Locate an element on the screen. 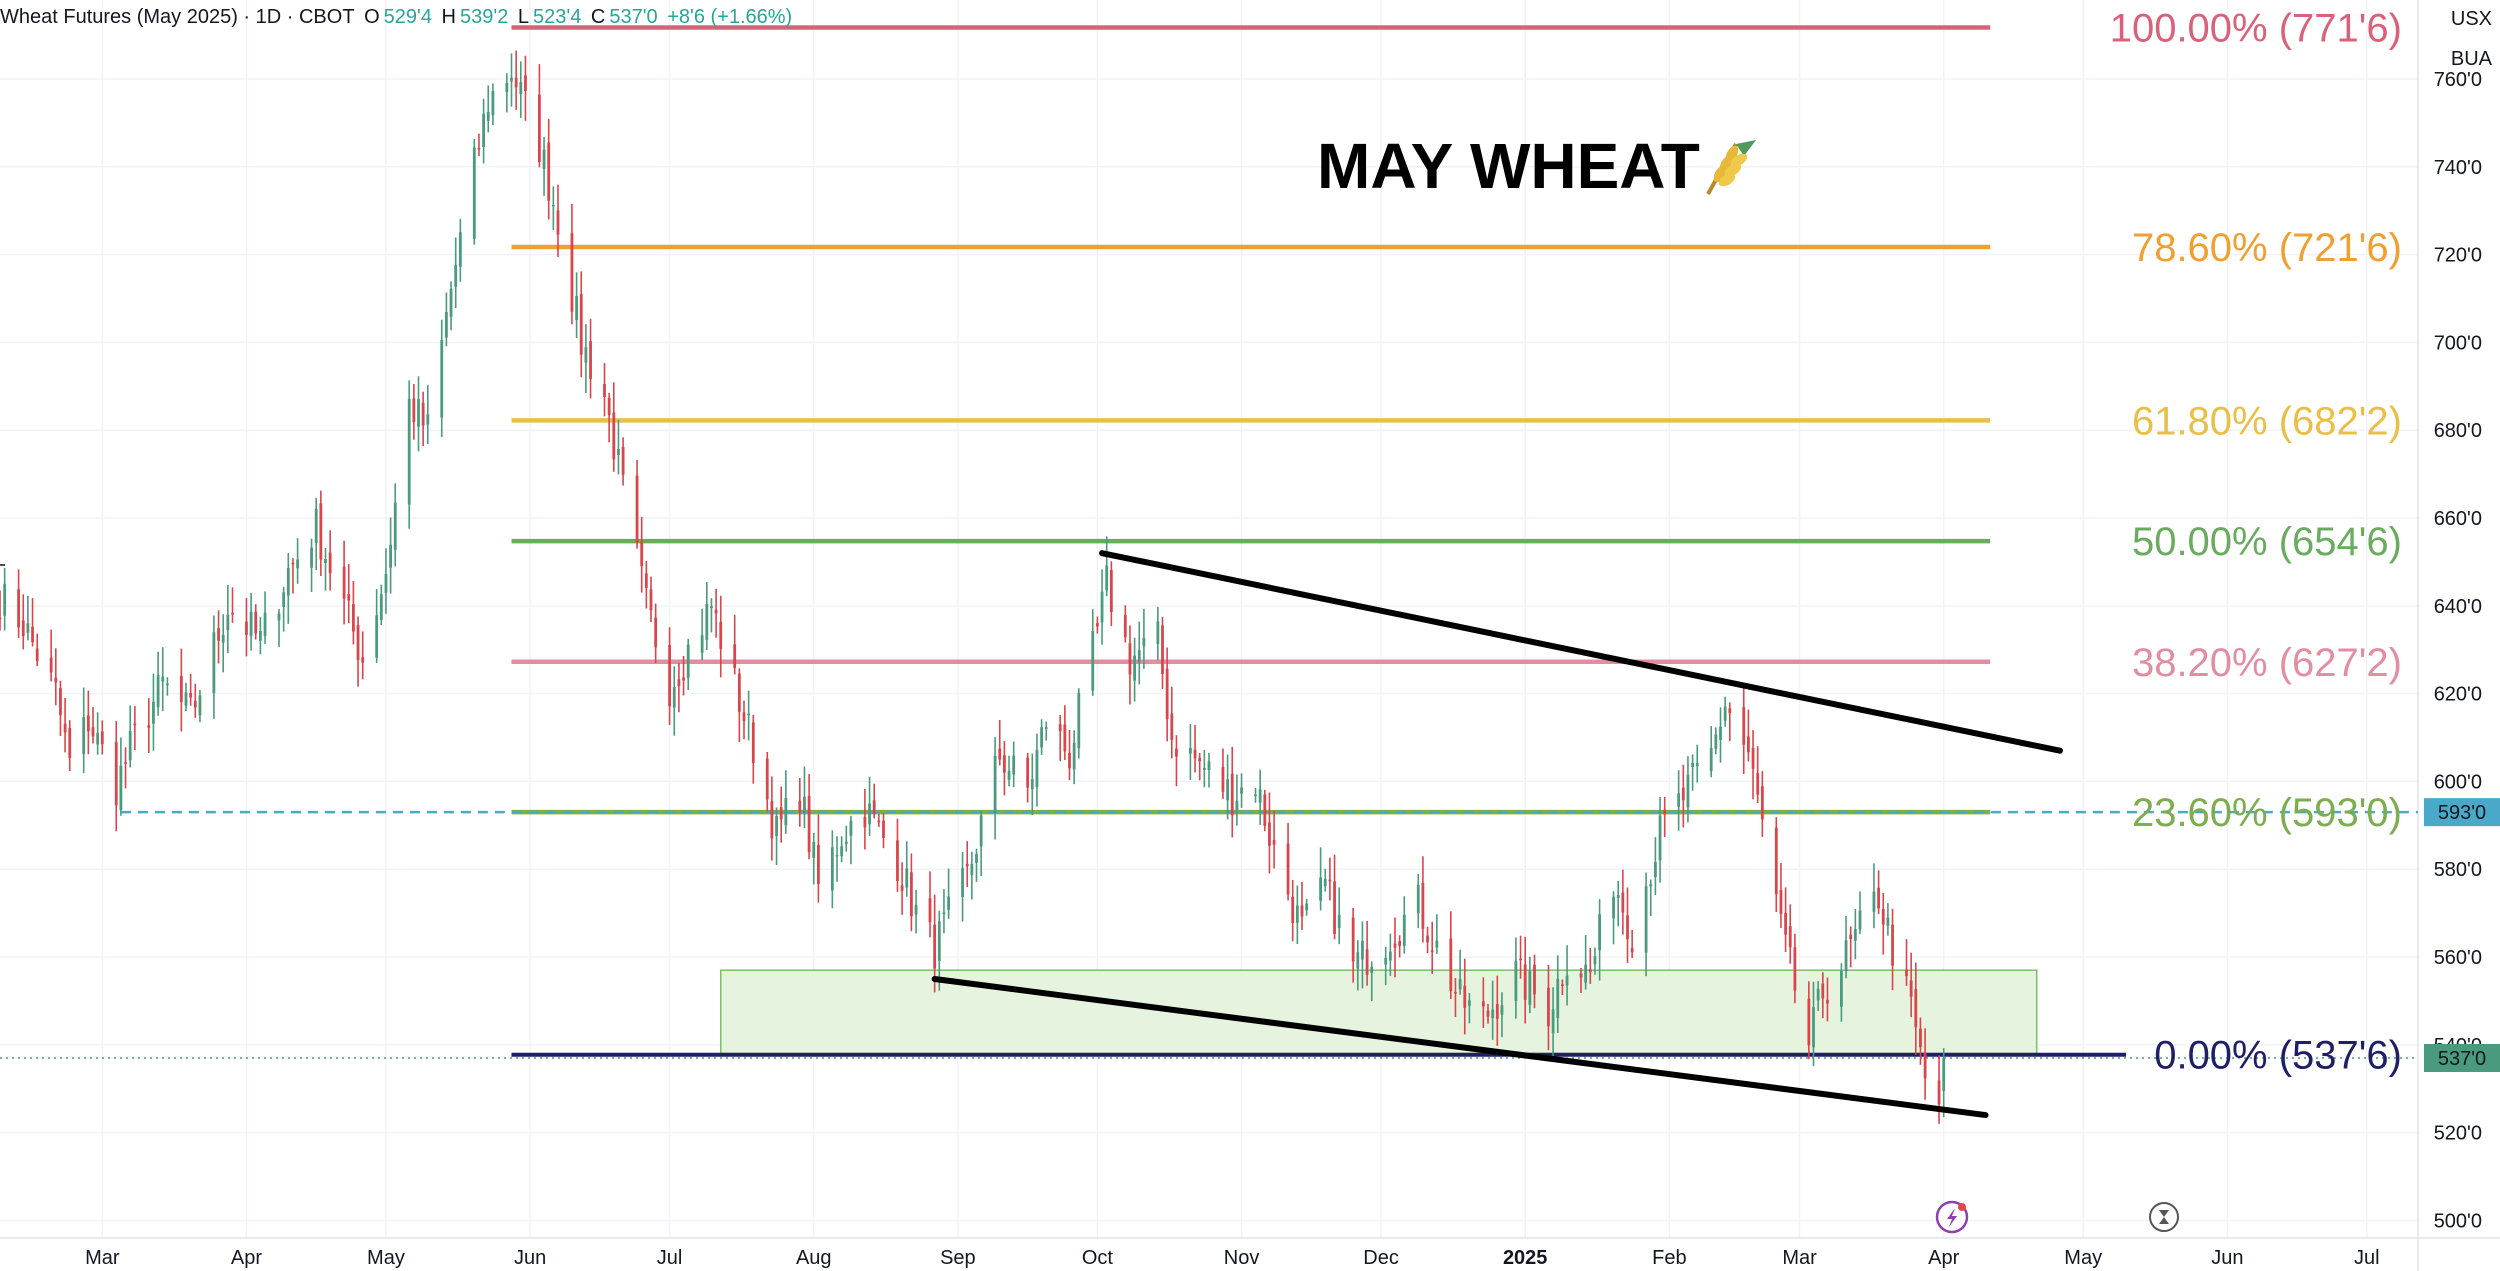  upper-trendline is located at coordinates (1581, 652).